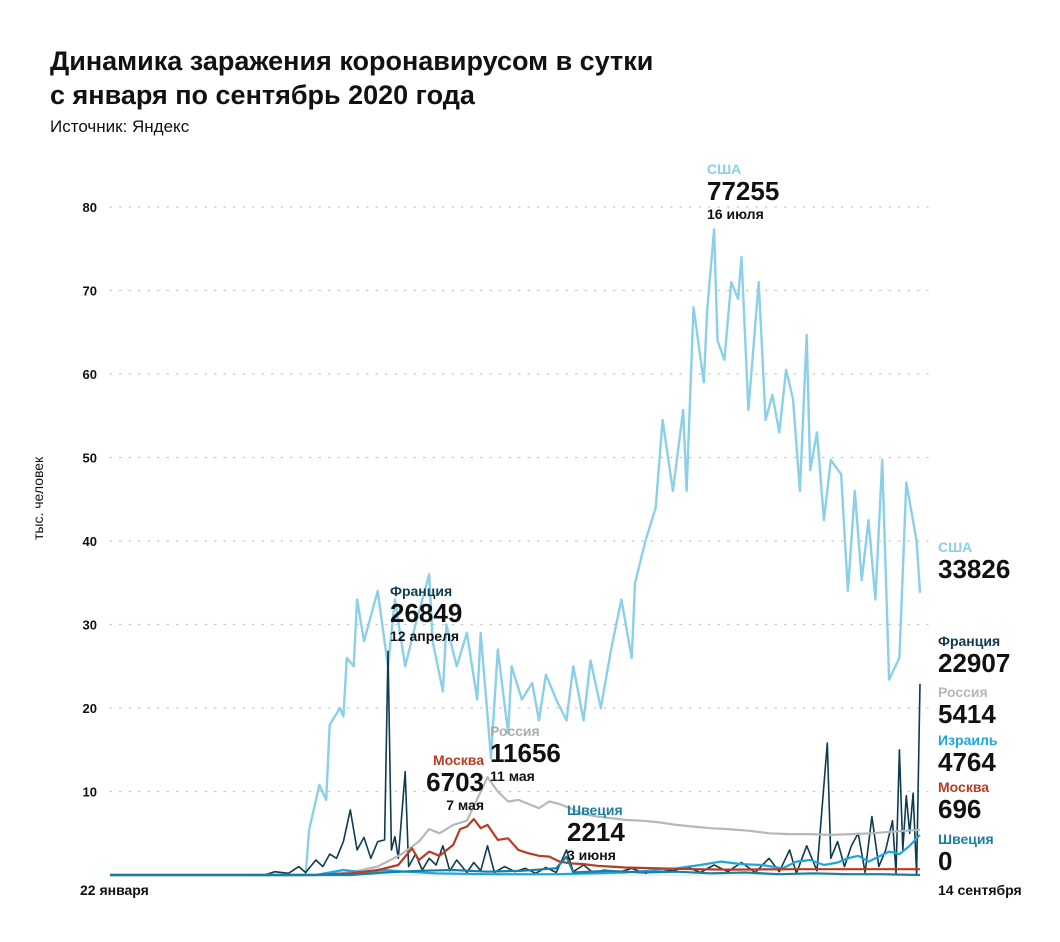 The height and width of the screenshot is (942, 1060). I want to click on annotation-date: 12 апреля, so click(425, 636).